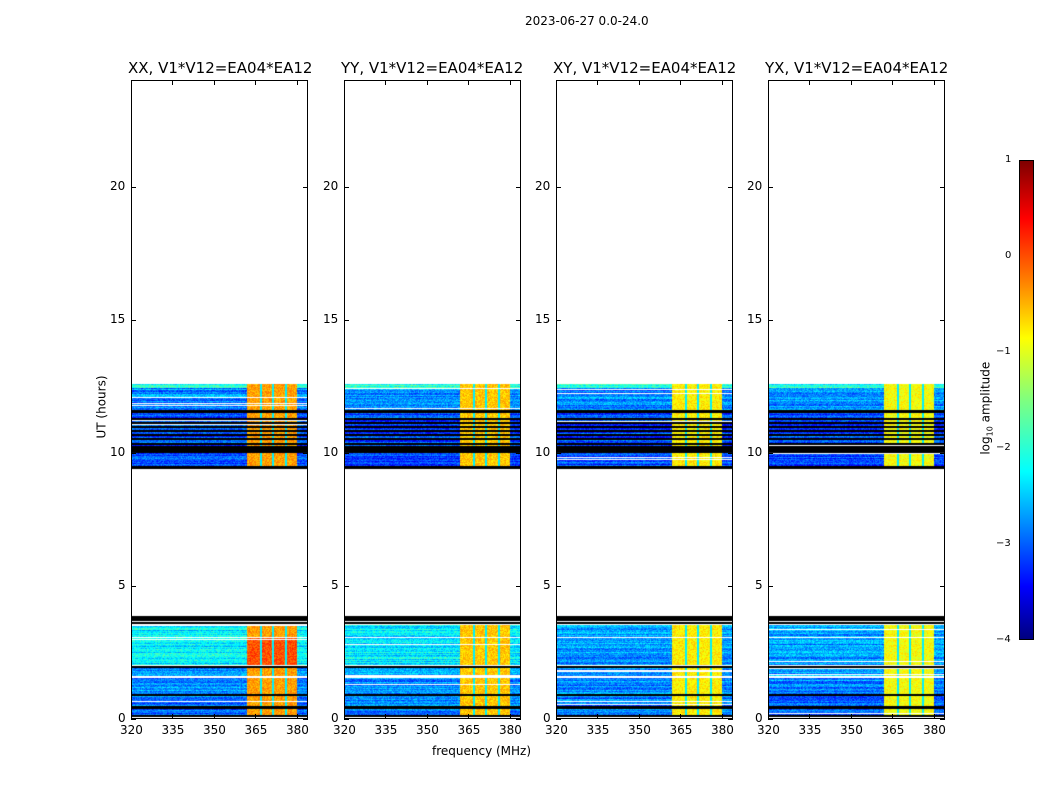 This screenshot has width=1050, height=800. What do you see at coordinates (645, 68) in the screenshot?
I see `panel-title: XY, V1*V12=EA04*EA12` at bounding box center [645, 68].